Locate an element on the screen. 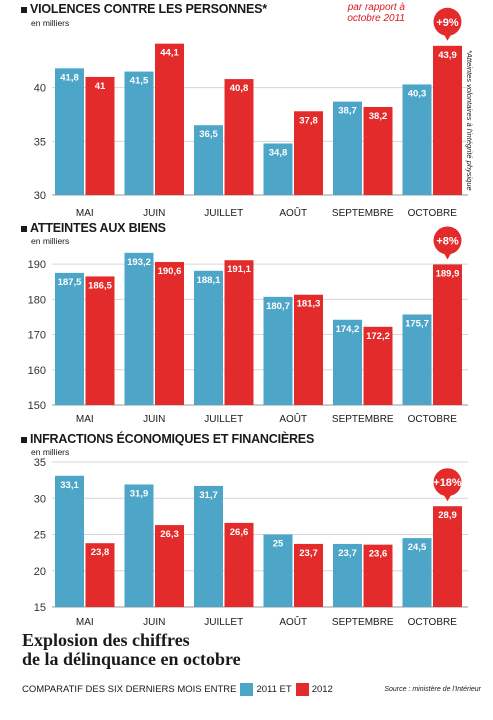 This screenshot has height=720, width=493. legend-caption: COMPARATIF DES SIX DERNIERS MOIS ENTRE is located at coordinates (129, 689).